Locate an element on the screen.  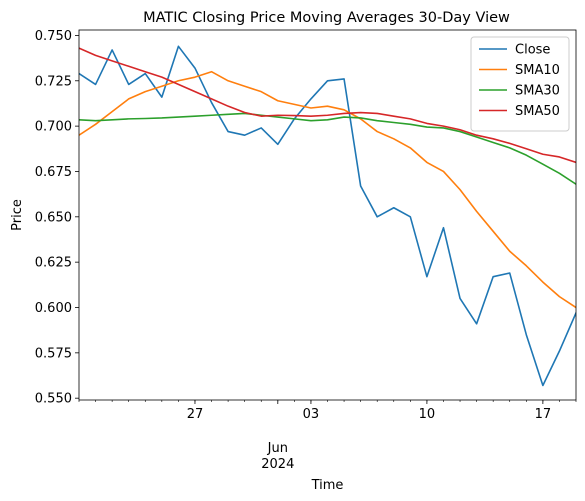
legend-box is located at coordinates (520, 84).